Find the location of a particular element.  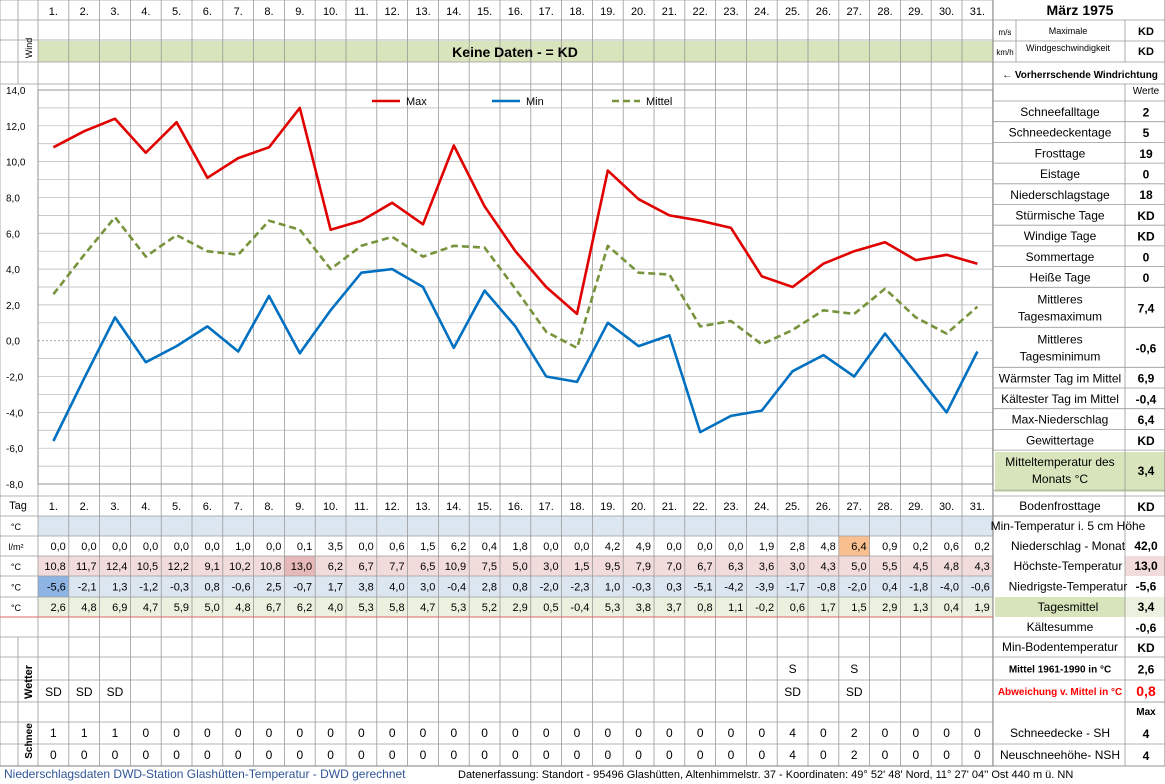

table-cell: 0,3 is located at coordinates (674, 588).